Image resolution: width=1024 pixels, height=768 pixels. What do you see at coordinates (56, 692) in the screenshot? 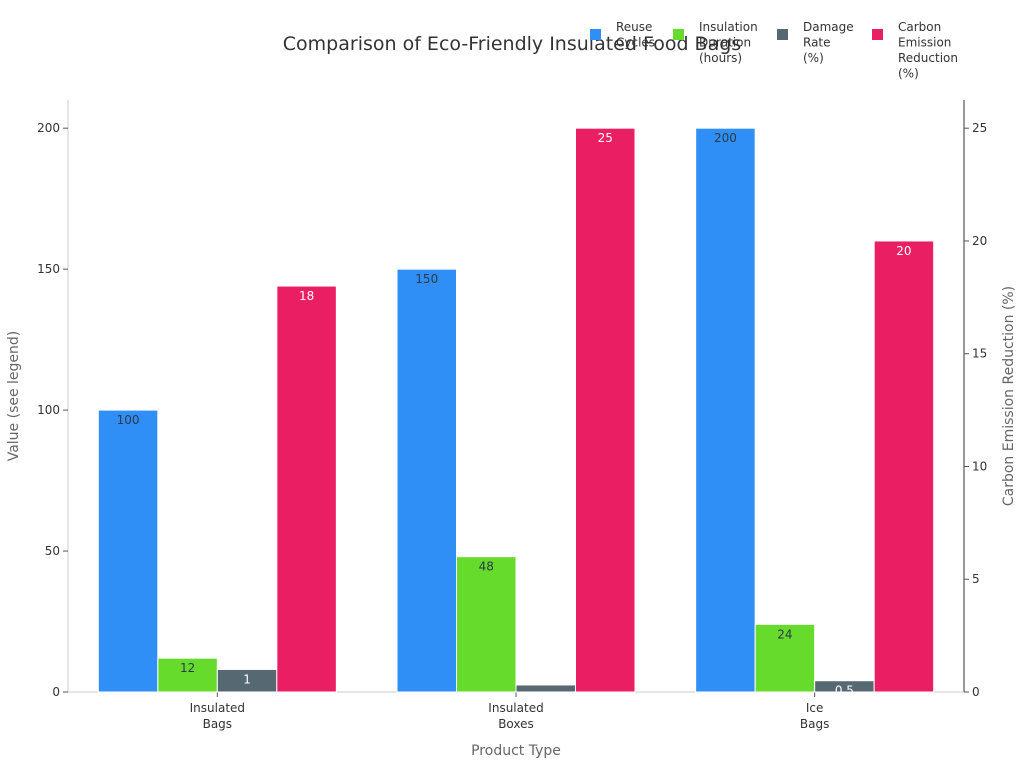
I see `y-tick-label-left: 0` at bounding box center [56, 692].